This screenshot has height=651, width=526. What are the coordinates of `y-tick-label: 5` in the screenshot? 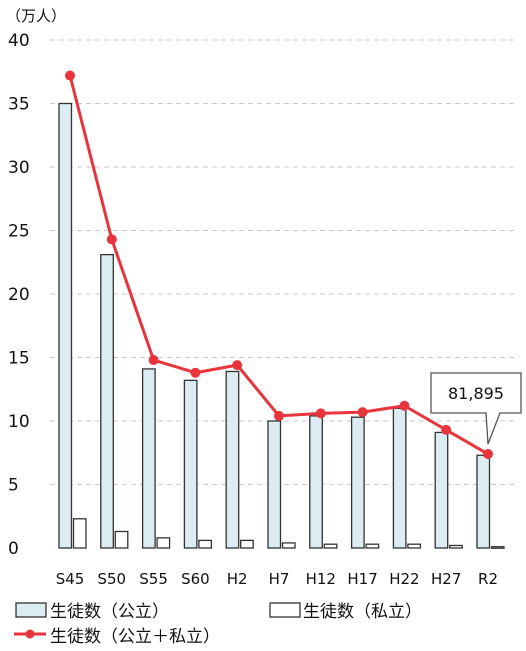 It's located at (13, 486).